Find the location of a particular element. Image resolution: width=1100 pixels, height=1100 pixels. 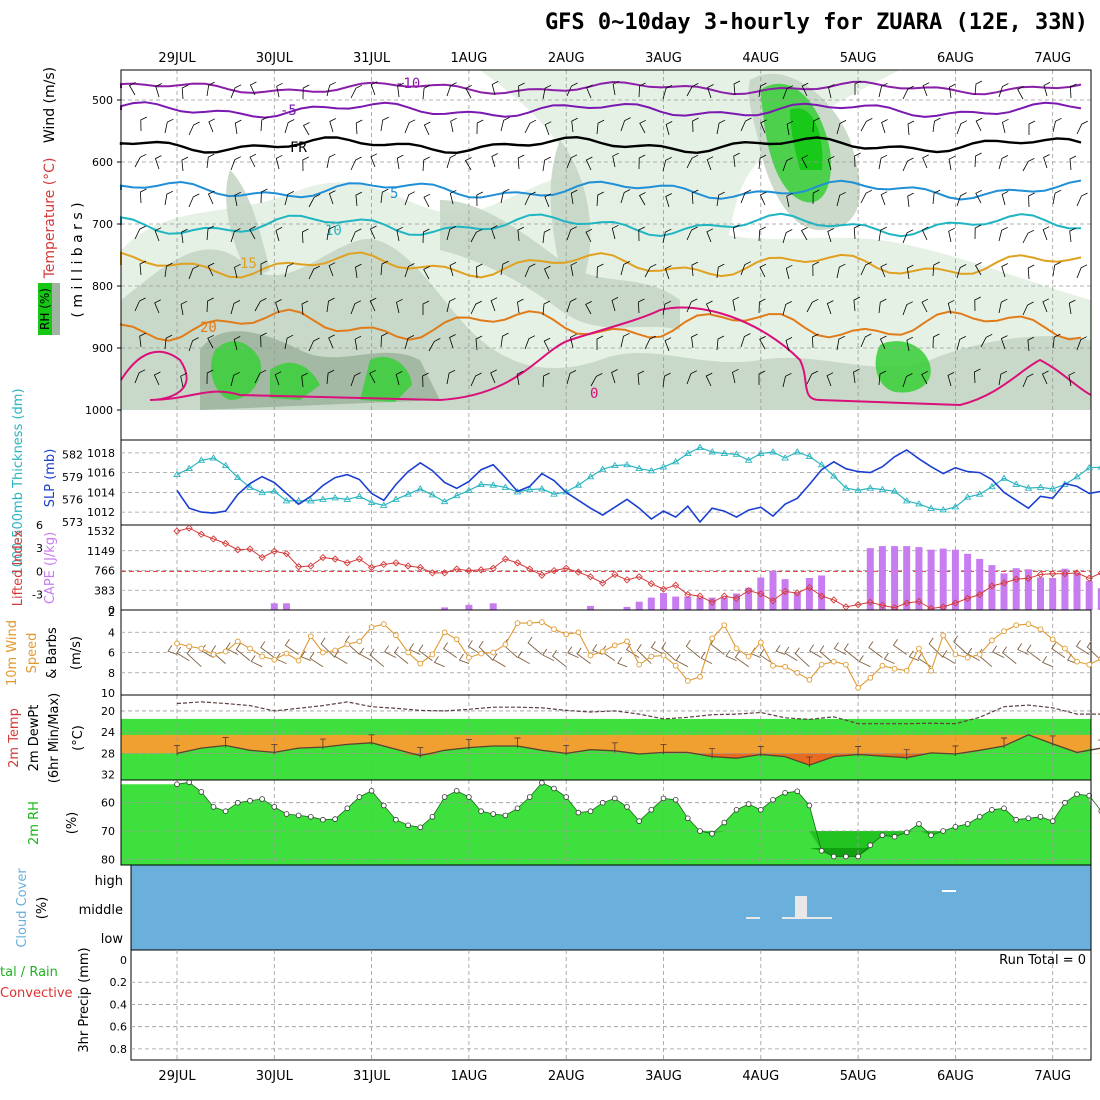

cloud-panel is located at coordinates (611, 907).